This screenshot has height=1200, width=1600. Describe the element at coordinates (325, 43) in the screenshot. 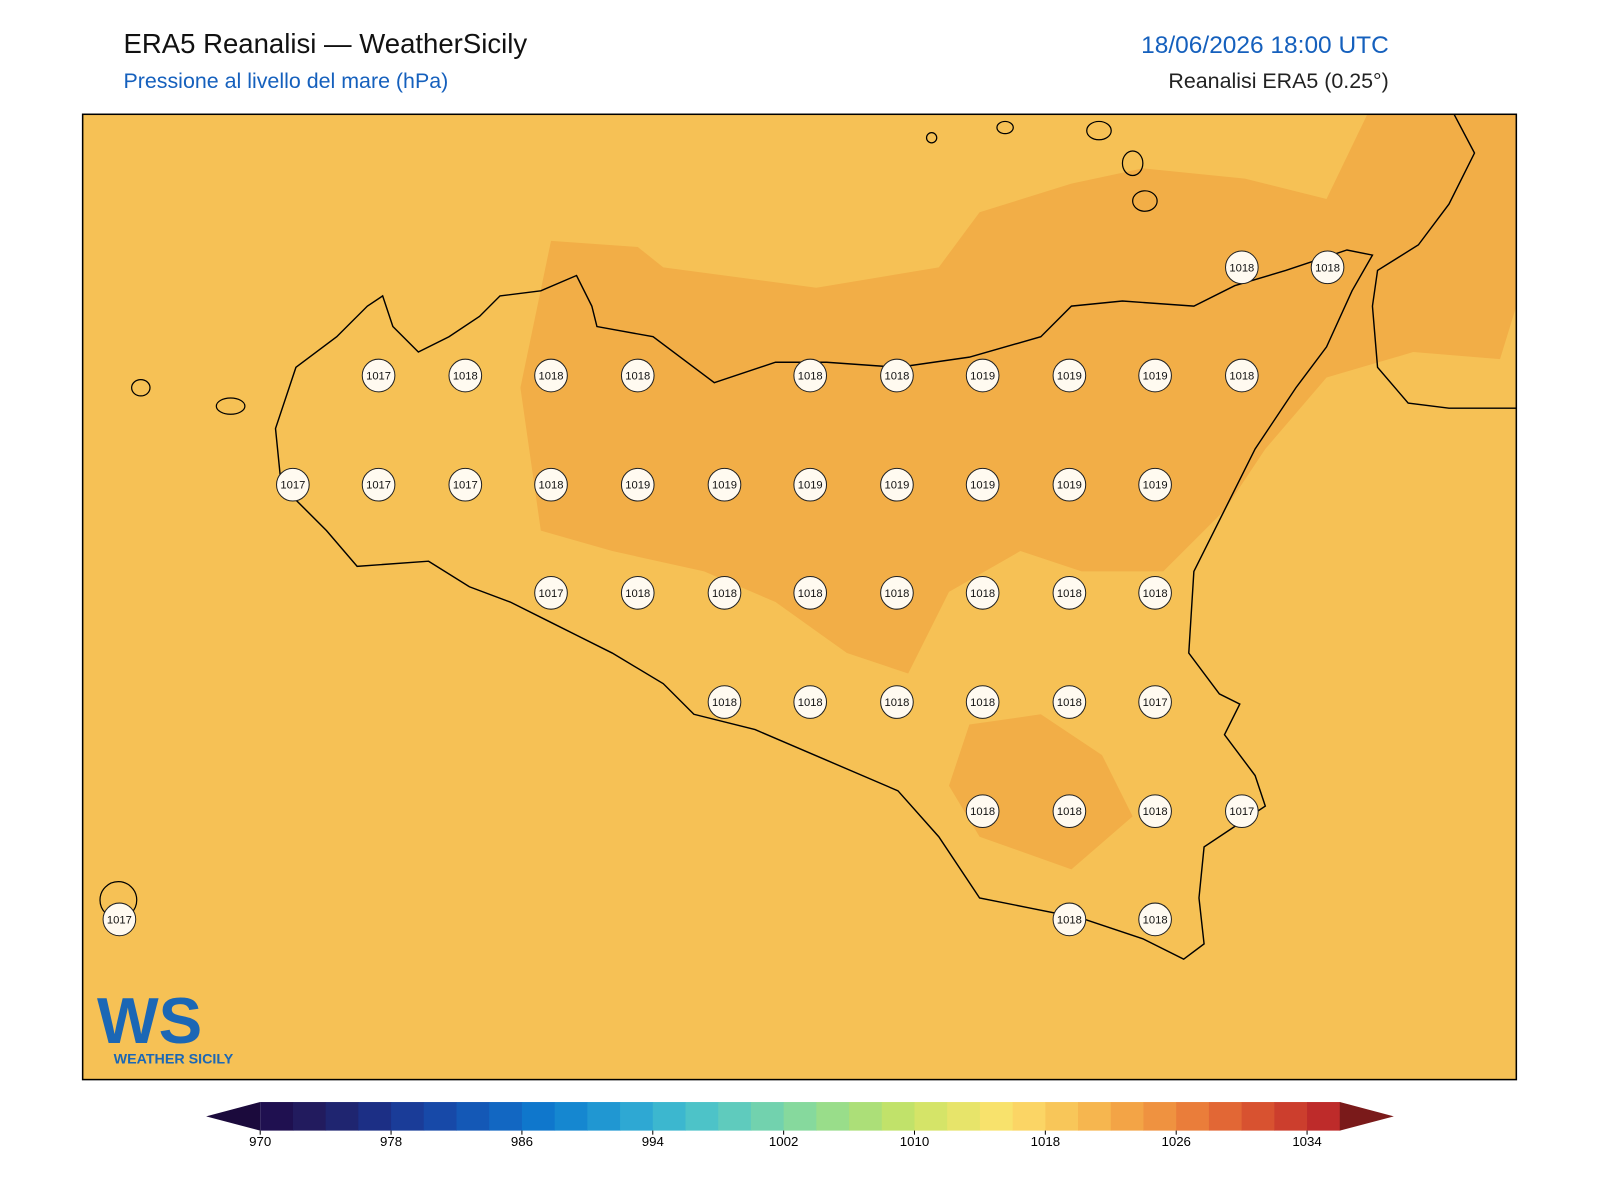

I see `title: ERA5 Reanalisi — WeatherSicily` at that location.